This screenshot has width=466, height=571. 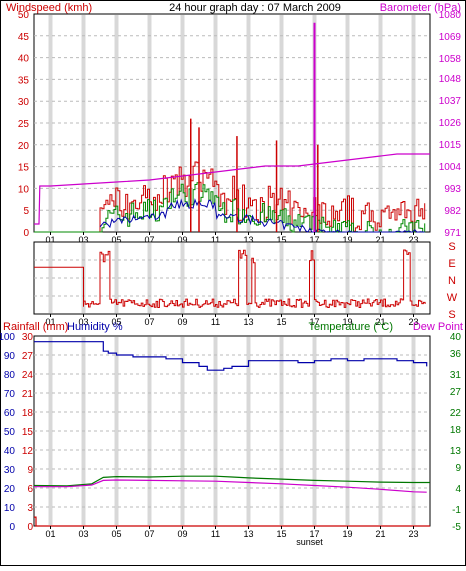 I want to click on direction-label: E, so click(x=451, y=264).